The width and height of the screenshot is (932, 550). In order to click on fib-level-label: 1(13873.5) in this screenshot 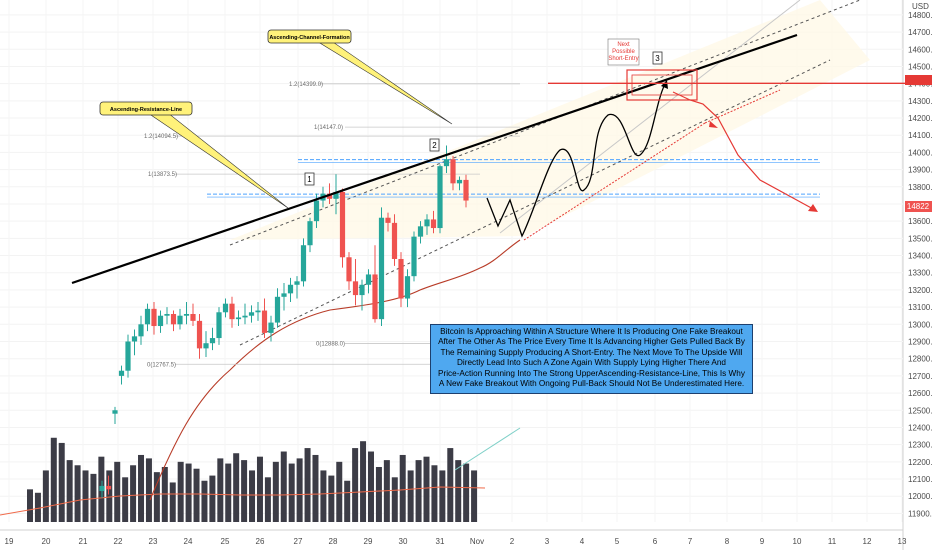, I will do `click(162, 175)`.